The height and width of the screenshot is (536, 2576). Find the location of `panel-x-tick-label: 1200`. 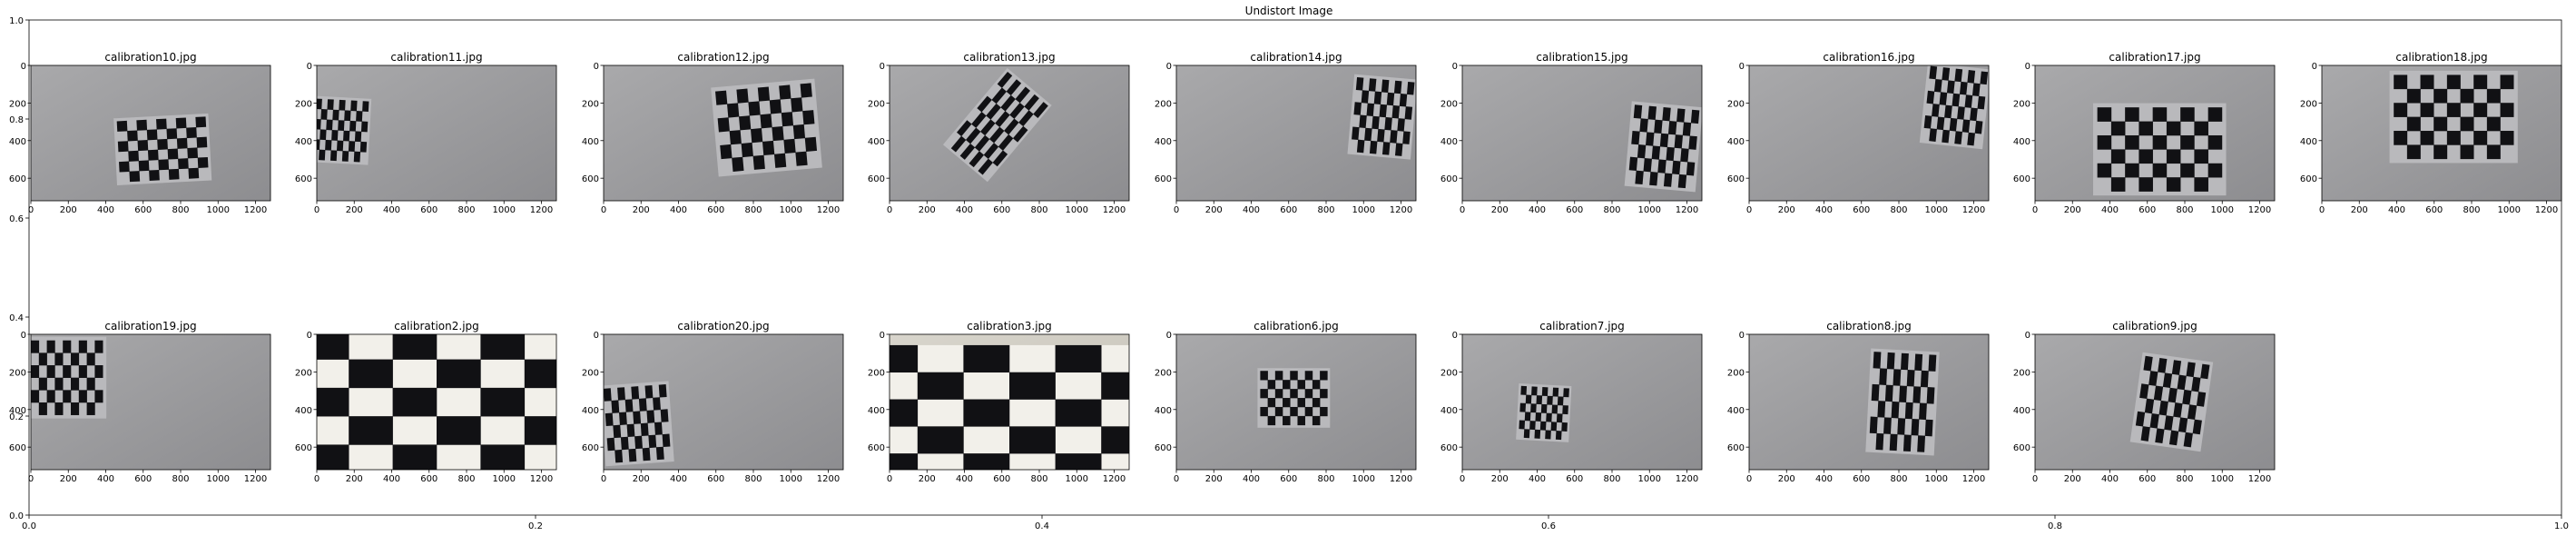

panel-x-tick-label: 1200 is located at coordinates (541, 479).